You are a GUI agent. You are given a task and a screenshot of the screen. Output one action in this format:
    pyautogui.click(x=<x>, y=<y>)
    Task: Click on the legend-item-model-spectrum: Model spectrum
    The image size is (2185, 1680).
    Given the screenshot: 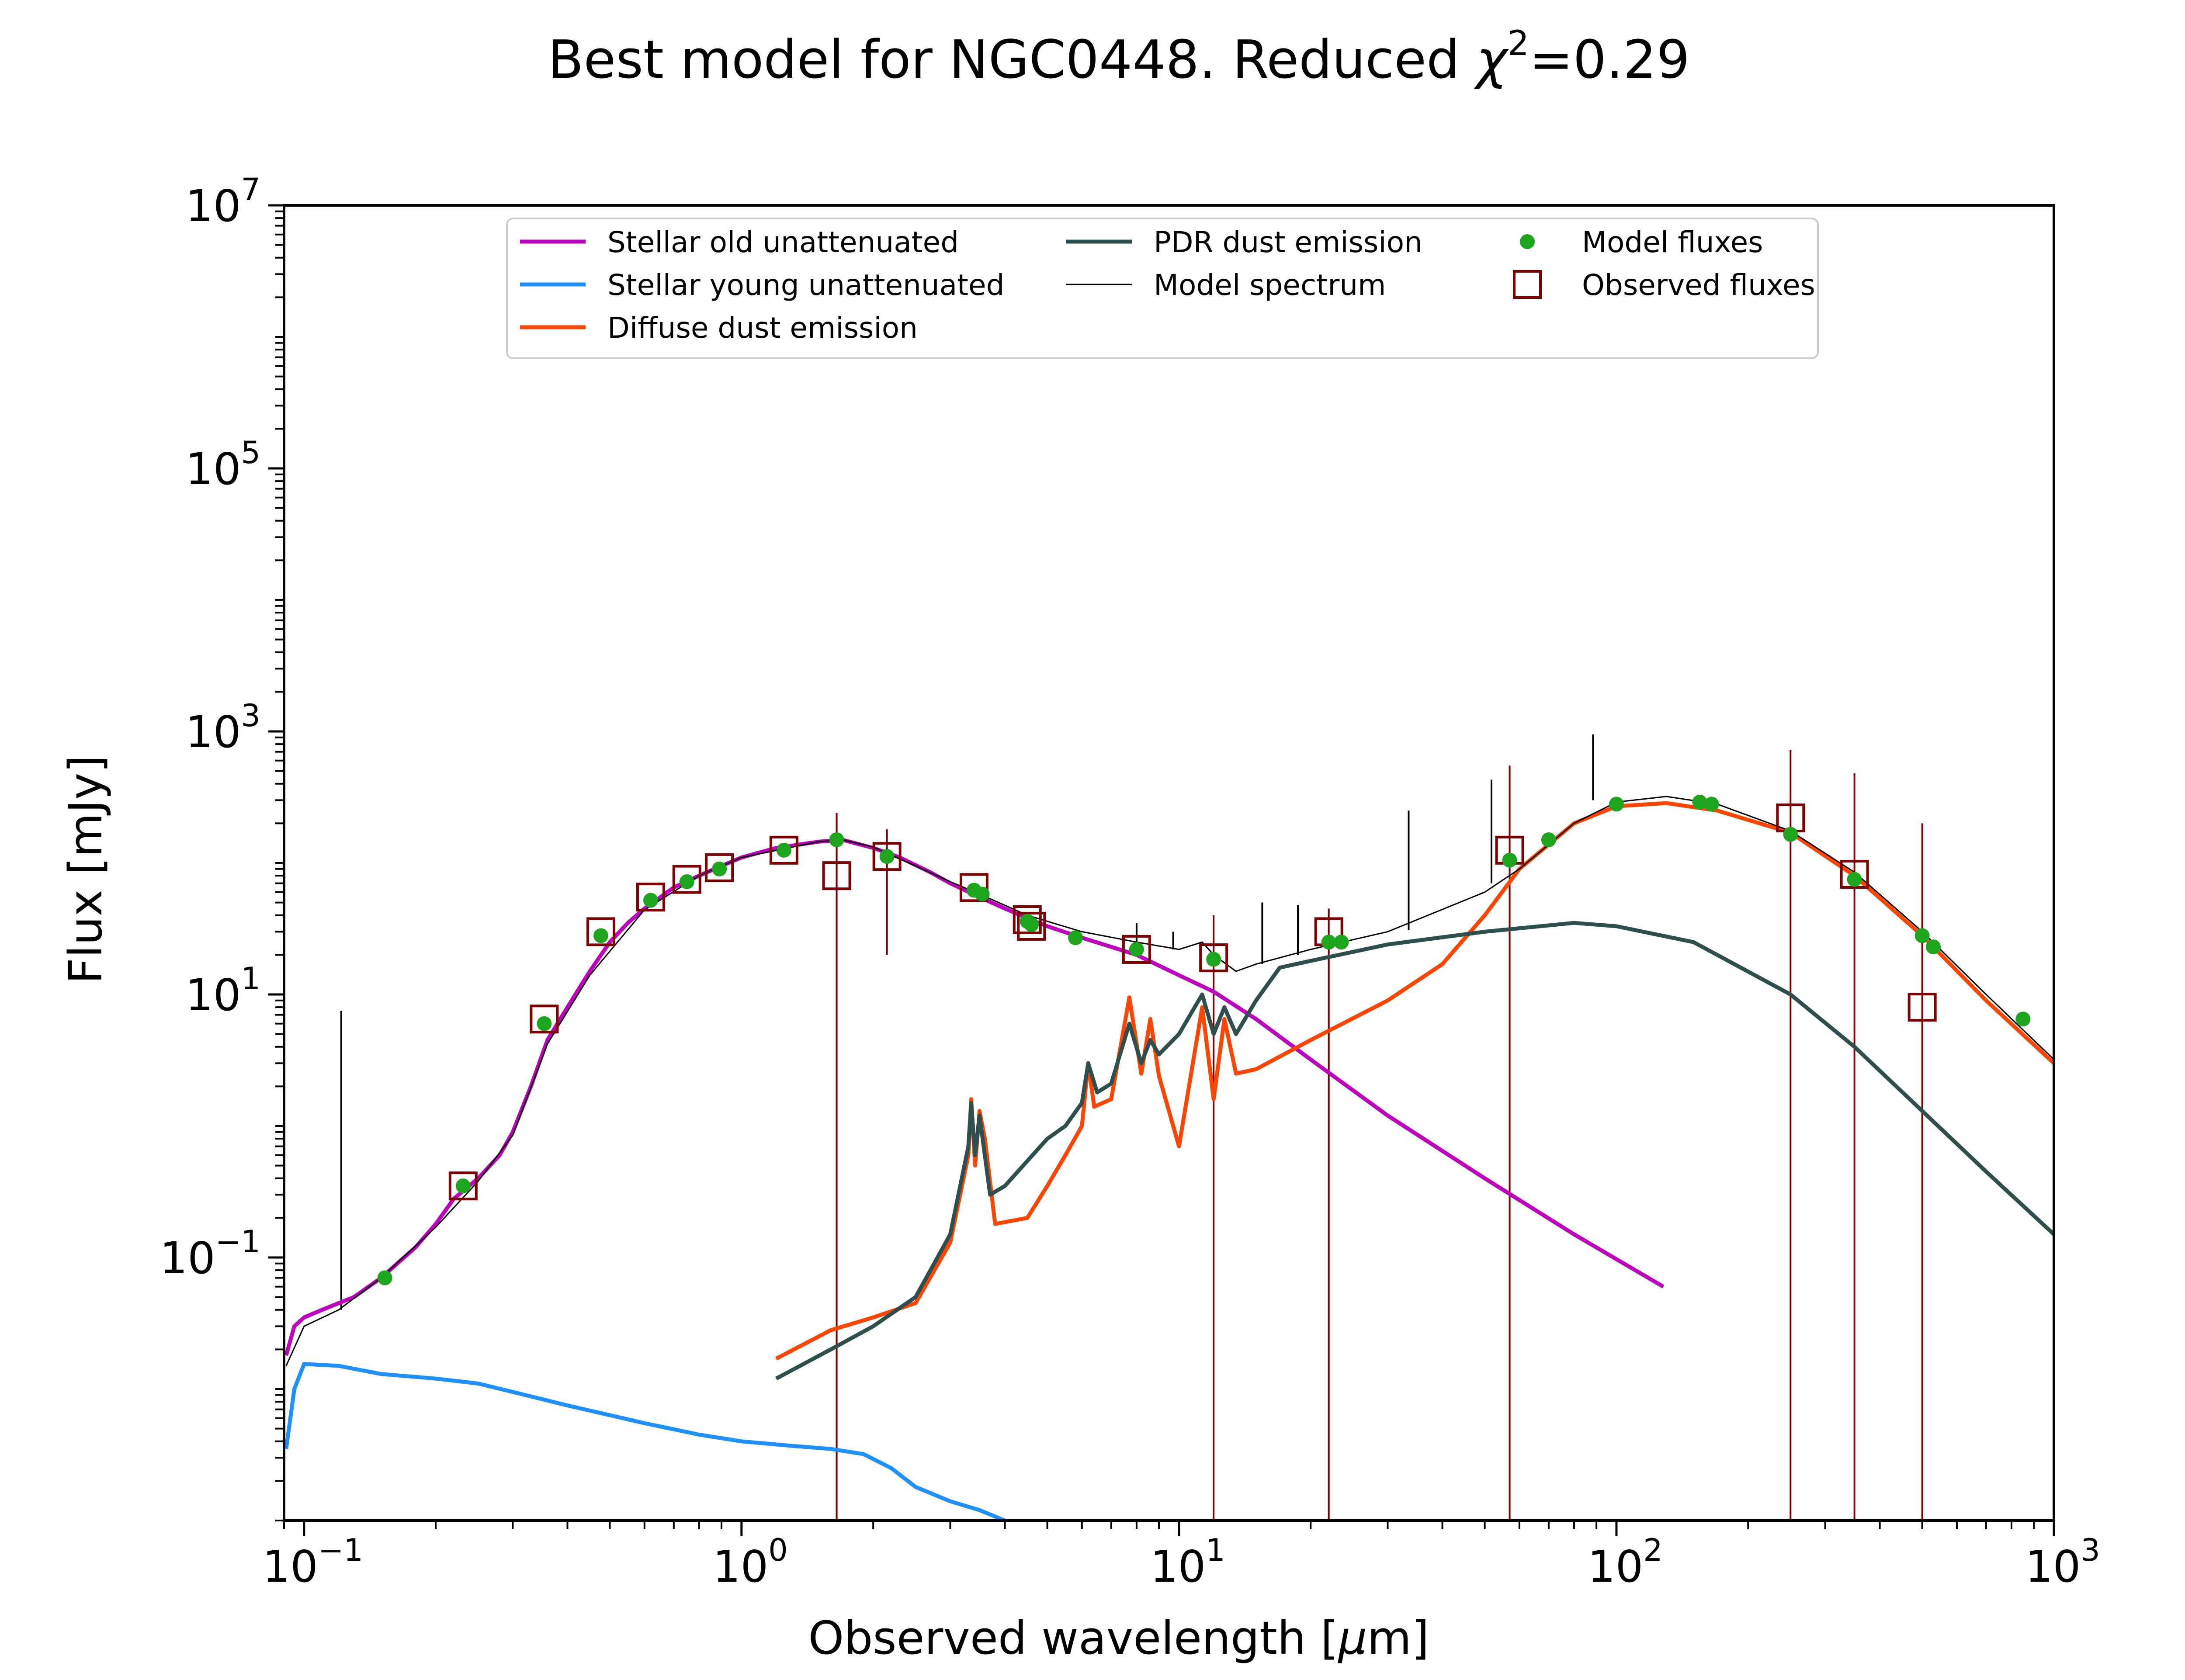 What is the action you would take?
    pyautogui.click(x=1226, y=285)
    